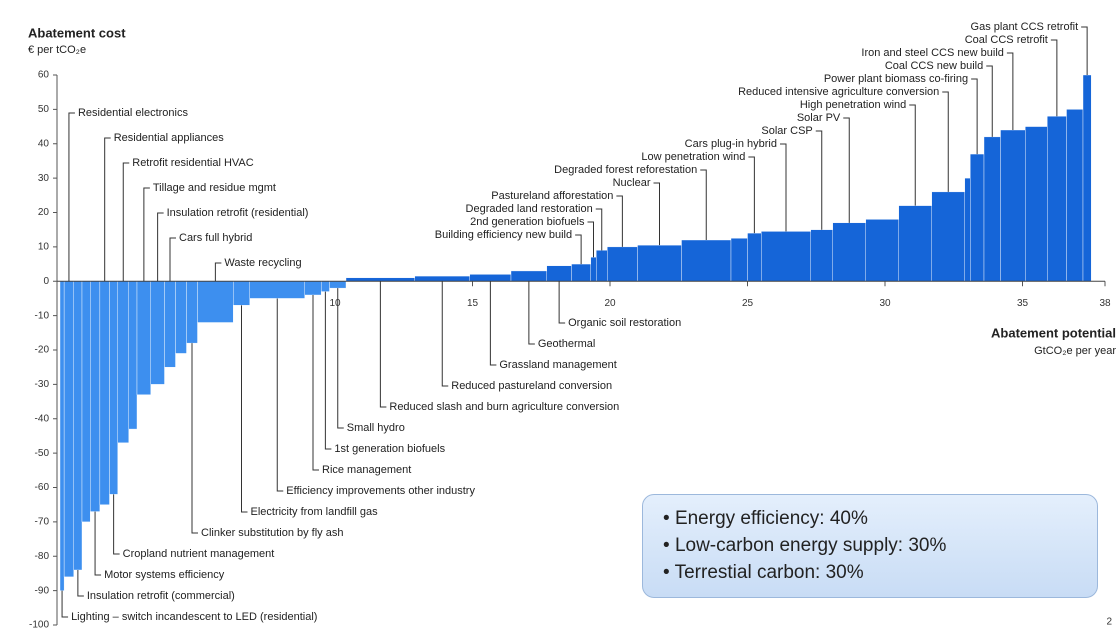 Image resolution: width=1120 pixels, height=632 pixels. I want to click on measure-label: Coal CCS new build, so click(934, 66).